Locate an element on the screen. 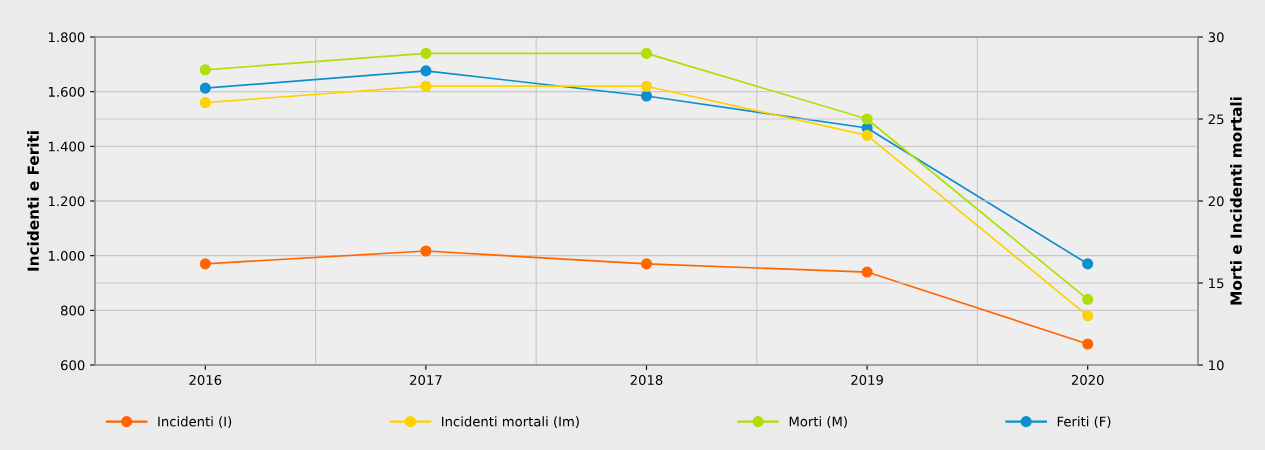 The height and width of the screenshot is (450, 1265). y-tick-label: 1.000 is located at coordinates (66, 255).